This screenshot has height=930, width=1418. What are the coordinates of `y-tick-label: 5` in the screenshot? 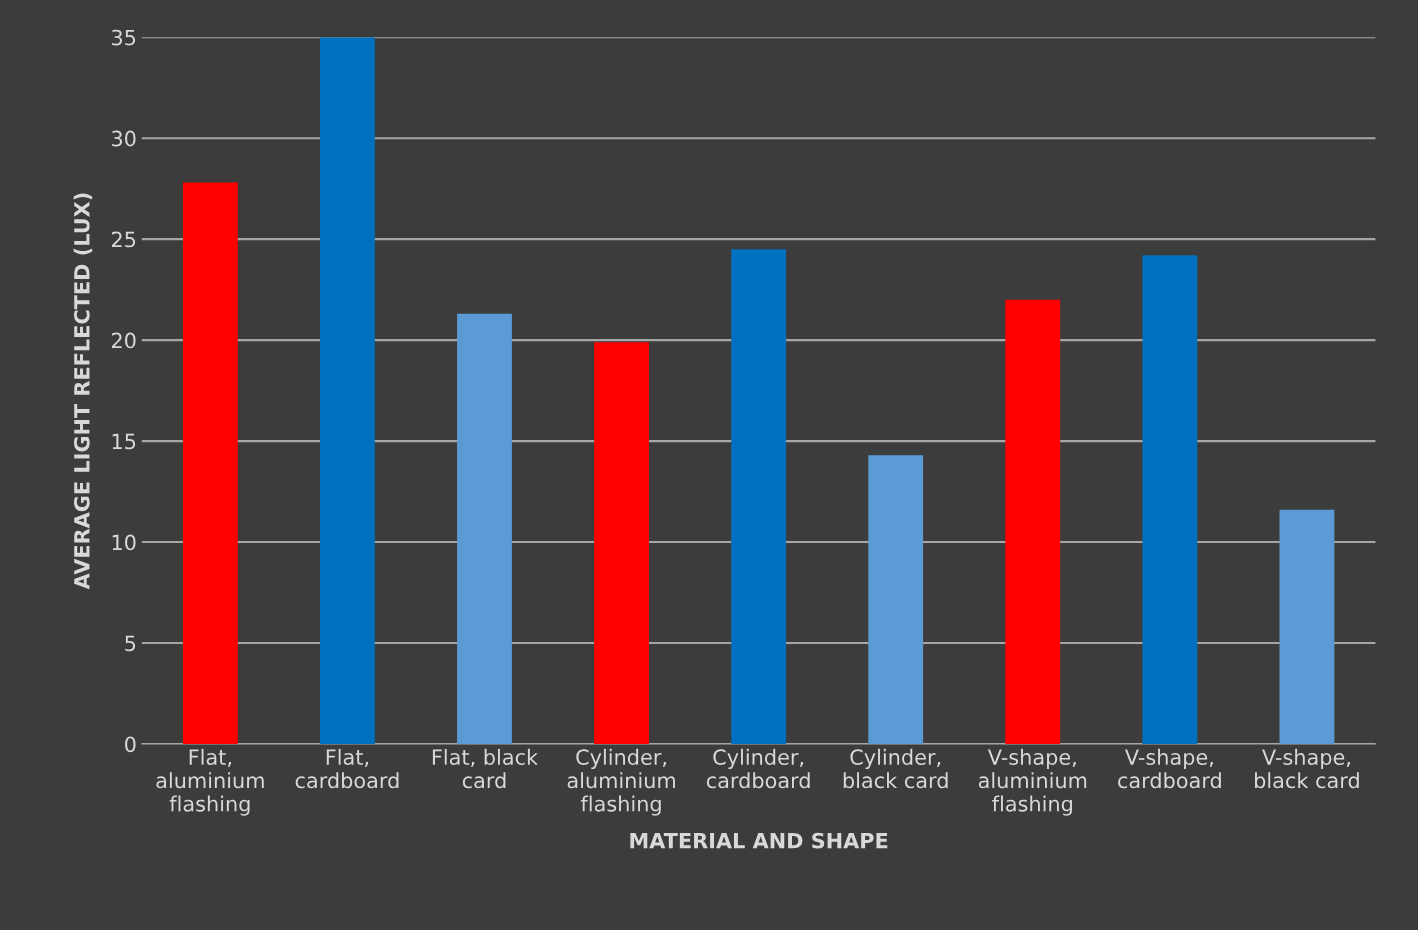 It's located at (130, 643).